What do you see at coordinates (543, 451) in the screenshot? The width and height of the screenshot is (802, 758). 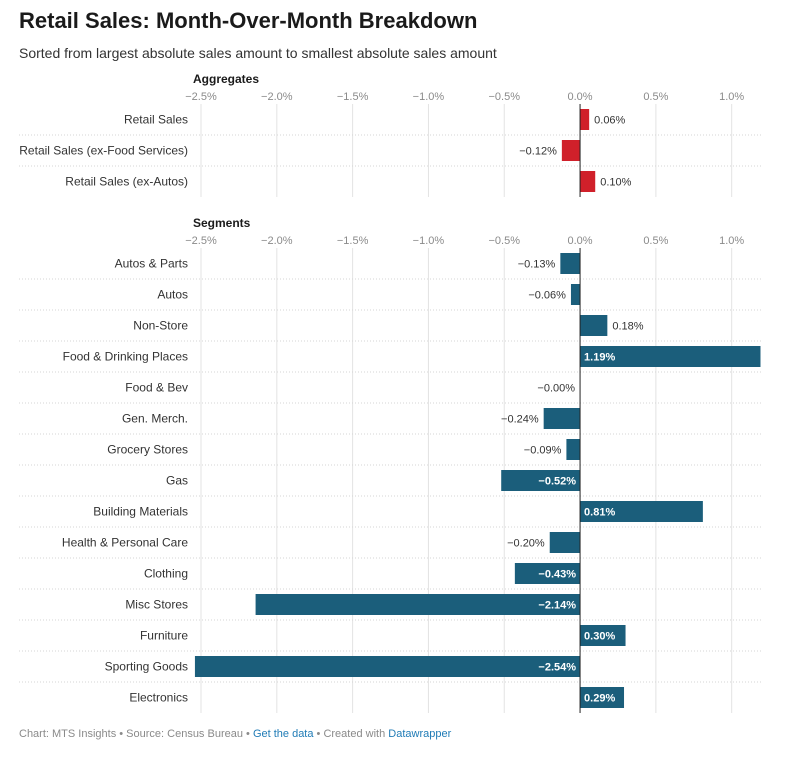 I see `data-label: −0.09%` at bounding box center [543, 451].